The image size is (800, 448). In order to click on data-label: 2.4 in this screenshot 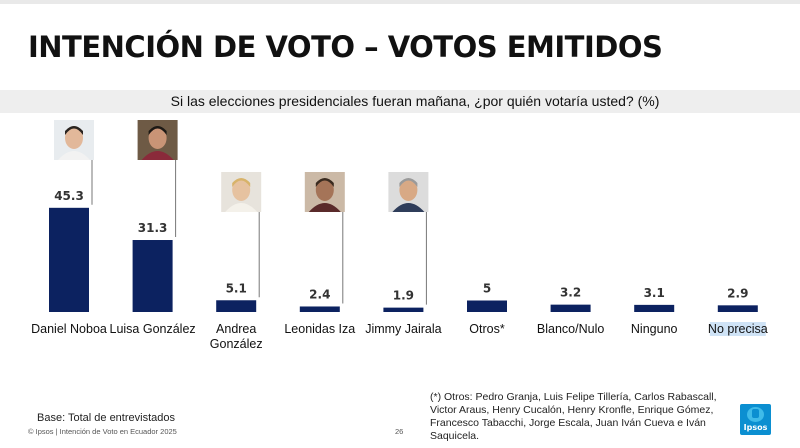, I will do `click(319, 294)`.